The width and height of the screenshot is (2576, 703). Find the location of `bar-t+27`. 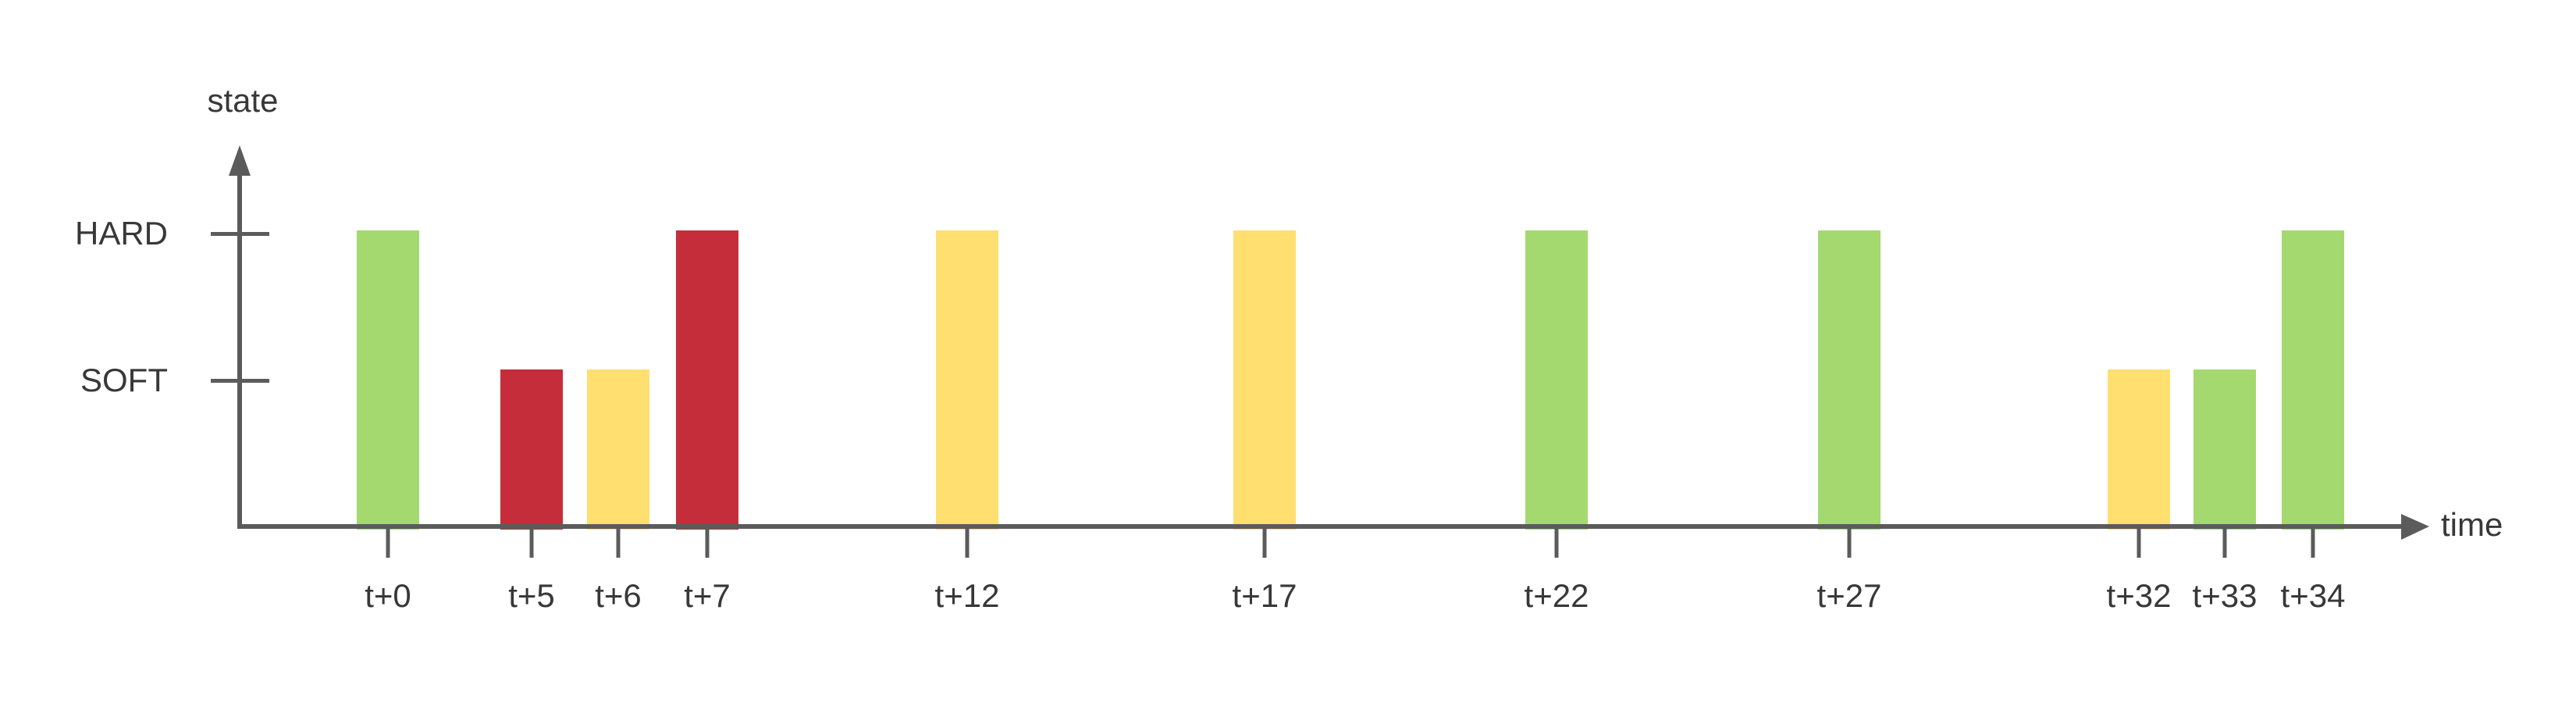

bar-t+27 is located at coordinates (1849, 380).